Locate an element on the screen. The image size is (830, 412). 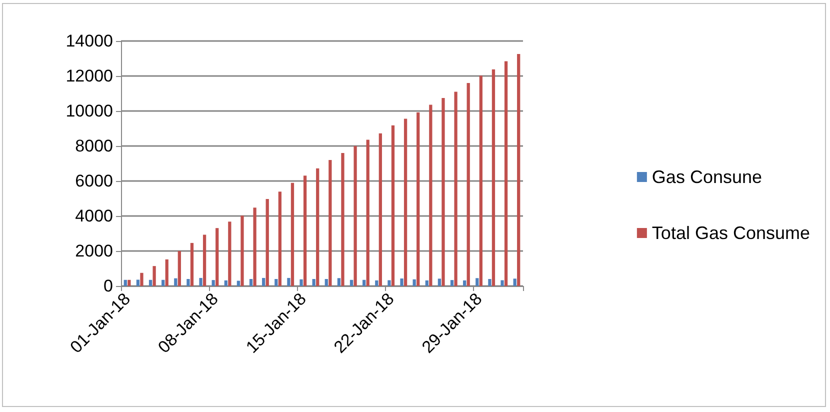
legend-label: Gas Consune is located at coordinates (707, 177).